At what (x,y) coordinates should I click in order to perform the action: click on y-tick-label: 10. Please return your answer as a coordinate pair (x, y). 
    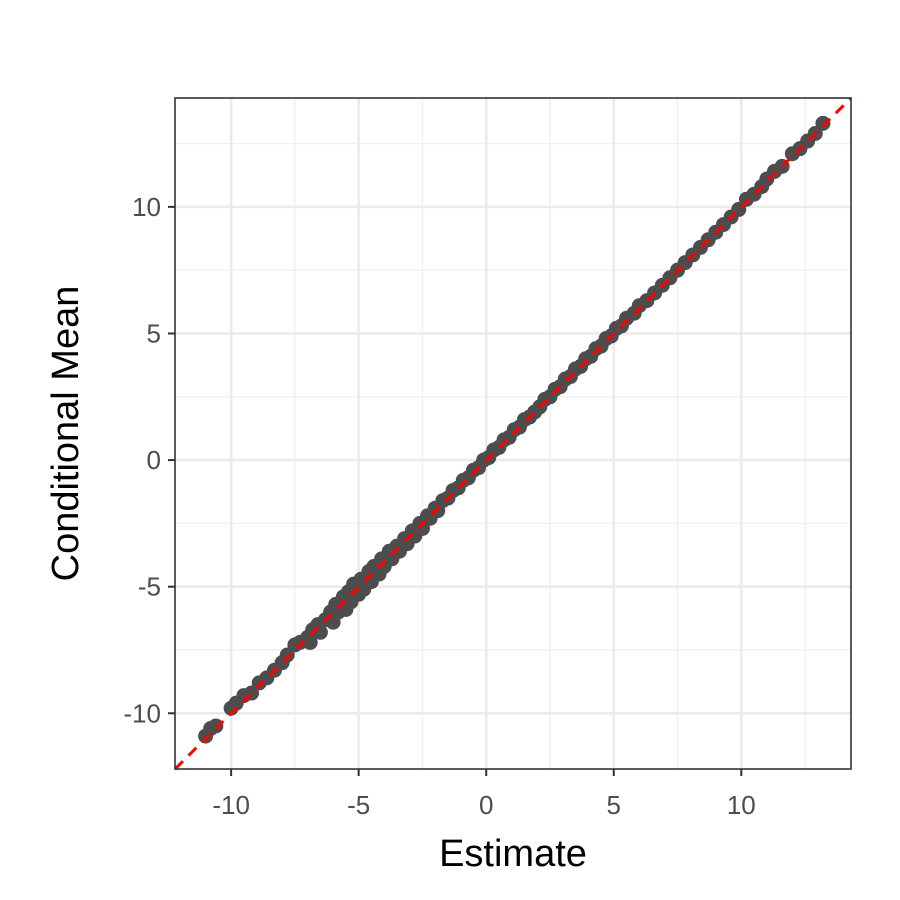
    Looking at the image, I should click on (146, 207).